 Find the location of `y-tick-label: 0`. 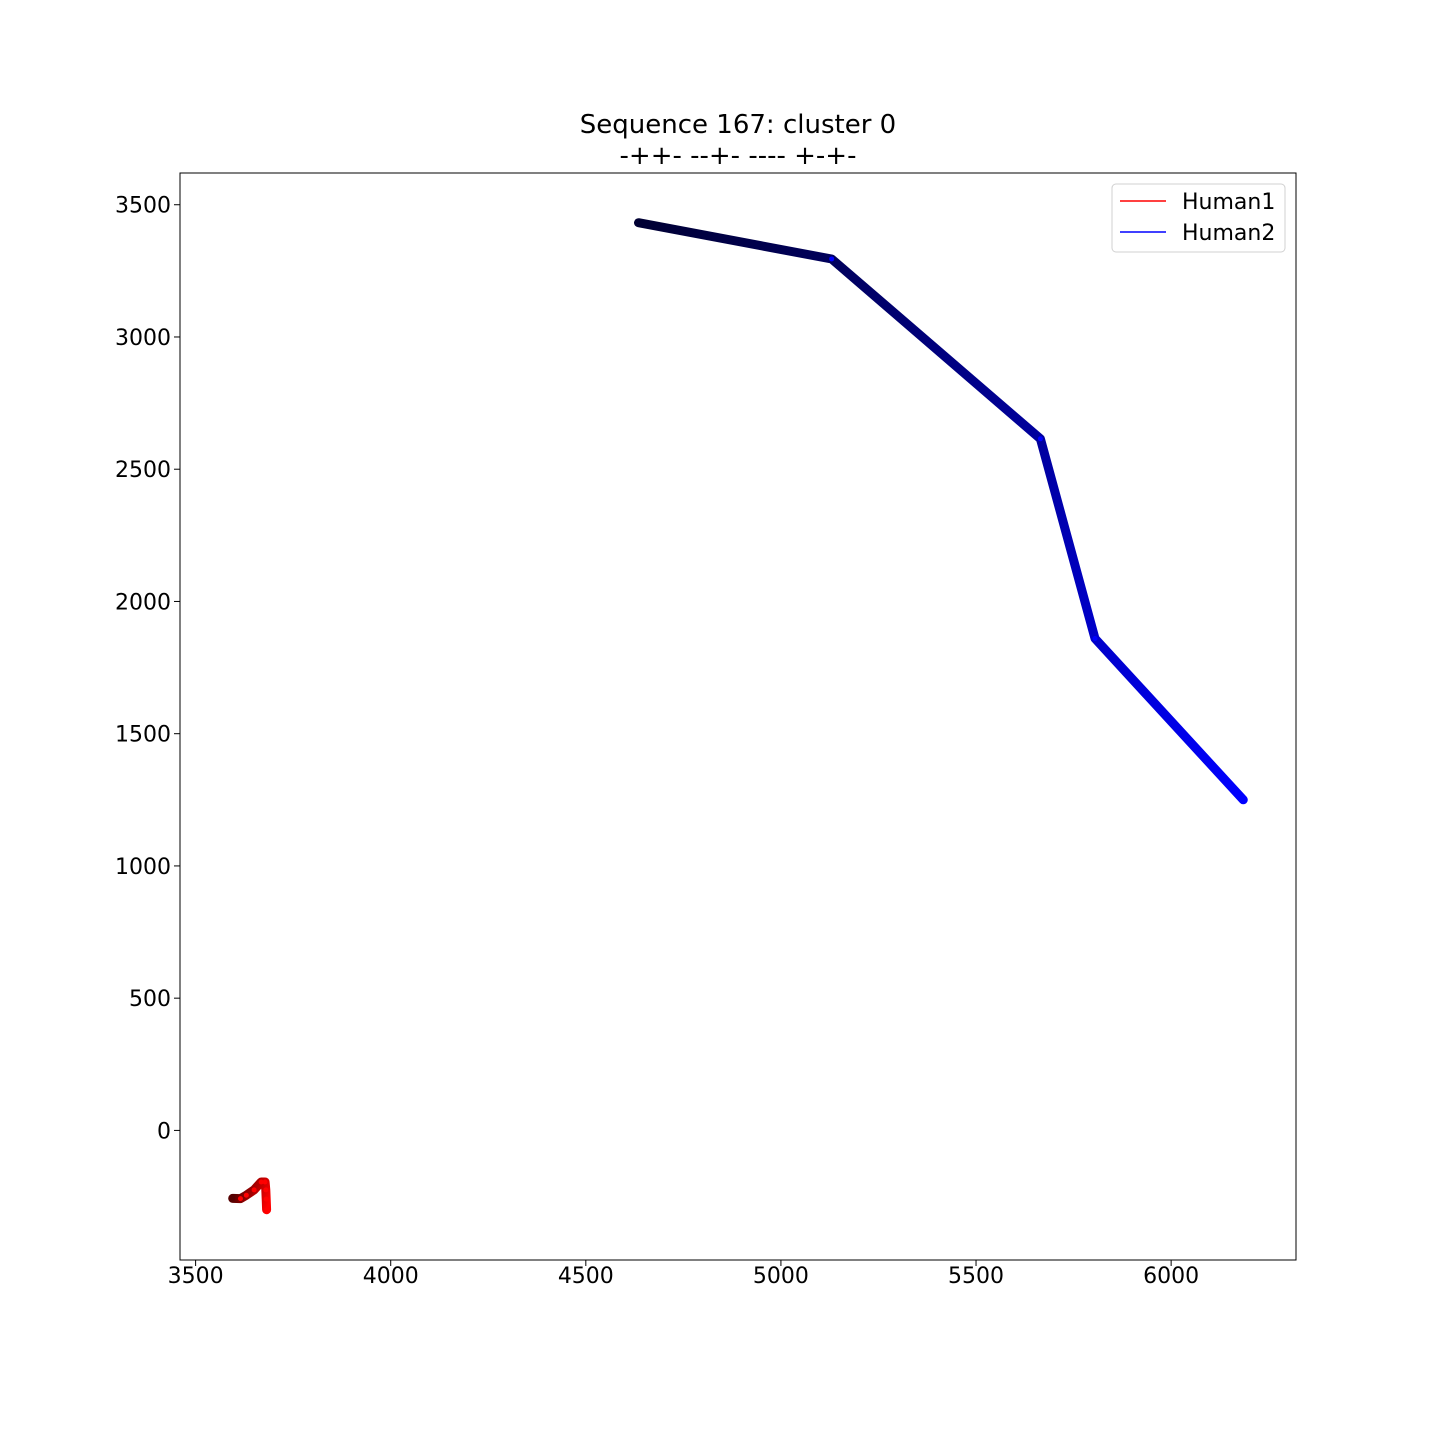

y-tick-label: 0 is located at coordinates (164, 1131).